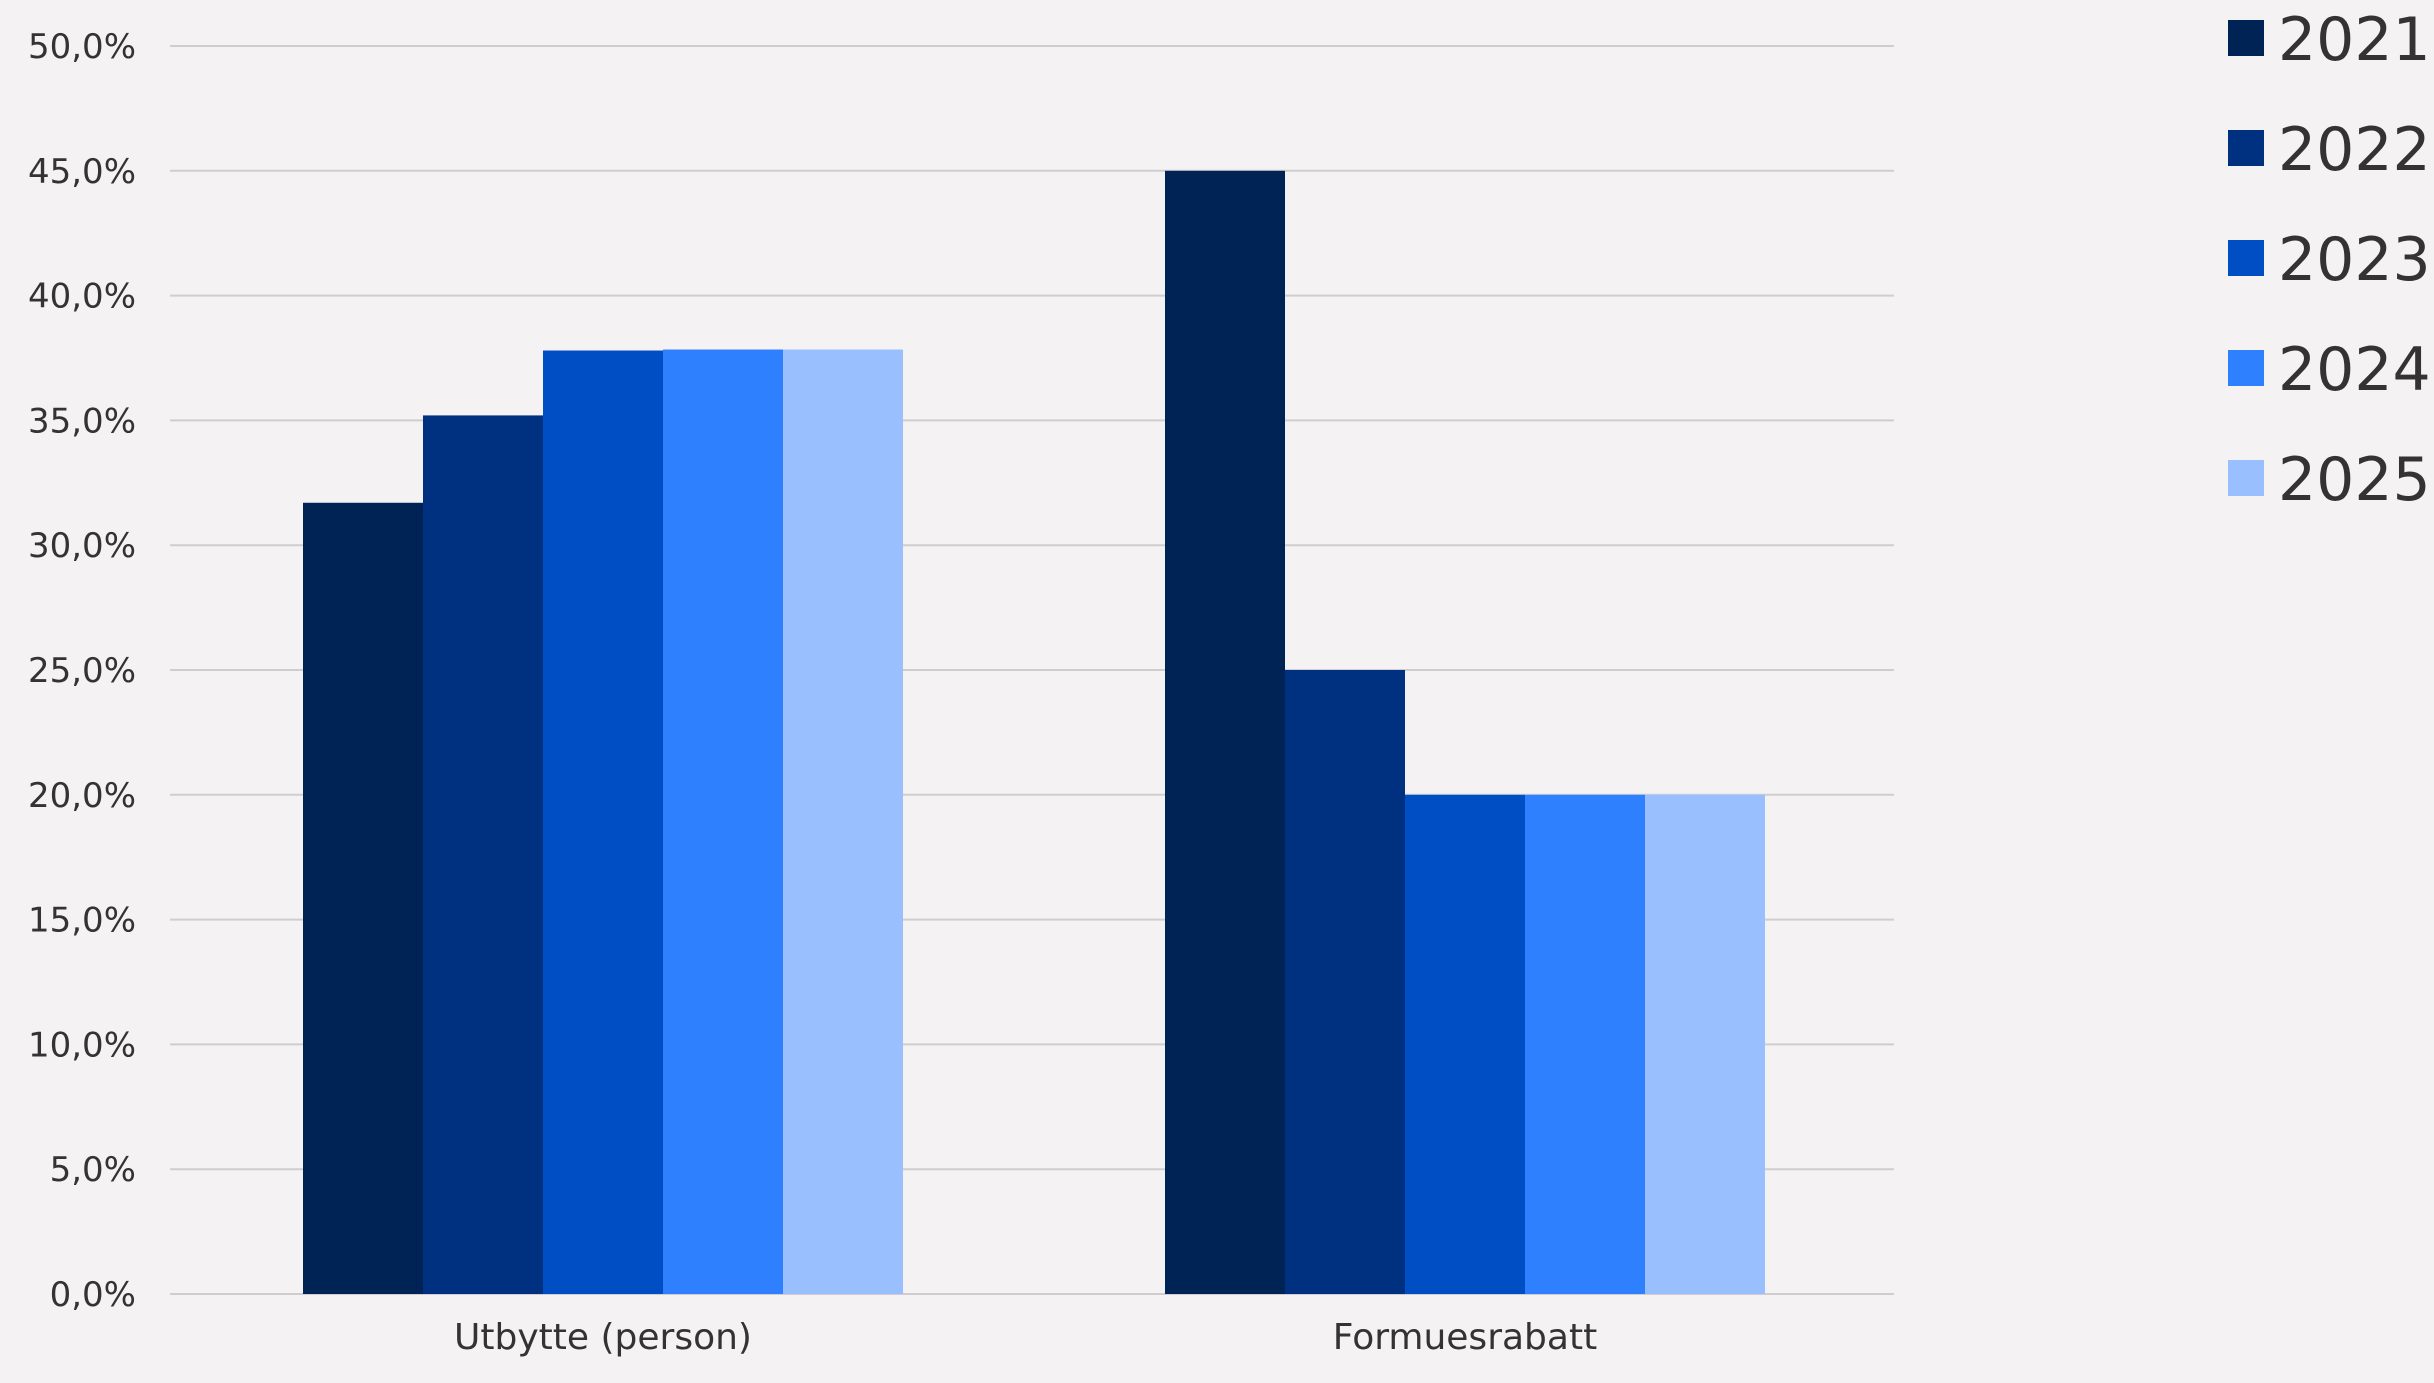  What do you see at coordinates (93, 1295) in the screenshot?
I see `y-tick-label: 0,0%` at bounding box center [93, 1295].